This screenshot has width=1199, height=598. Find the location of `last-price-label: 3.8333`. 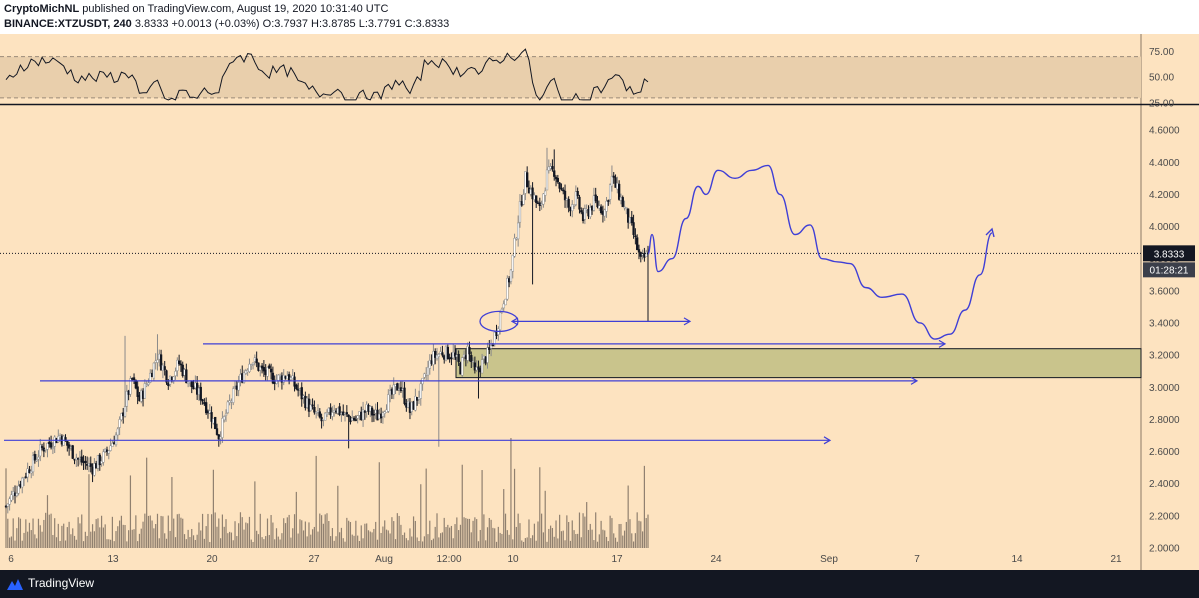

last-price-label: 3.8333 is located at coordinates (1169, 254).